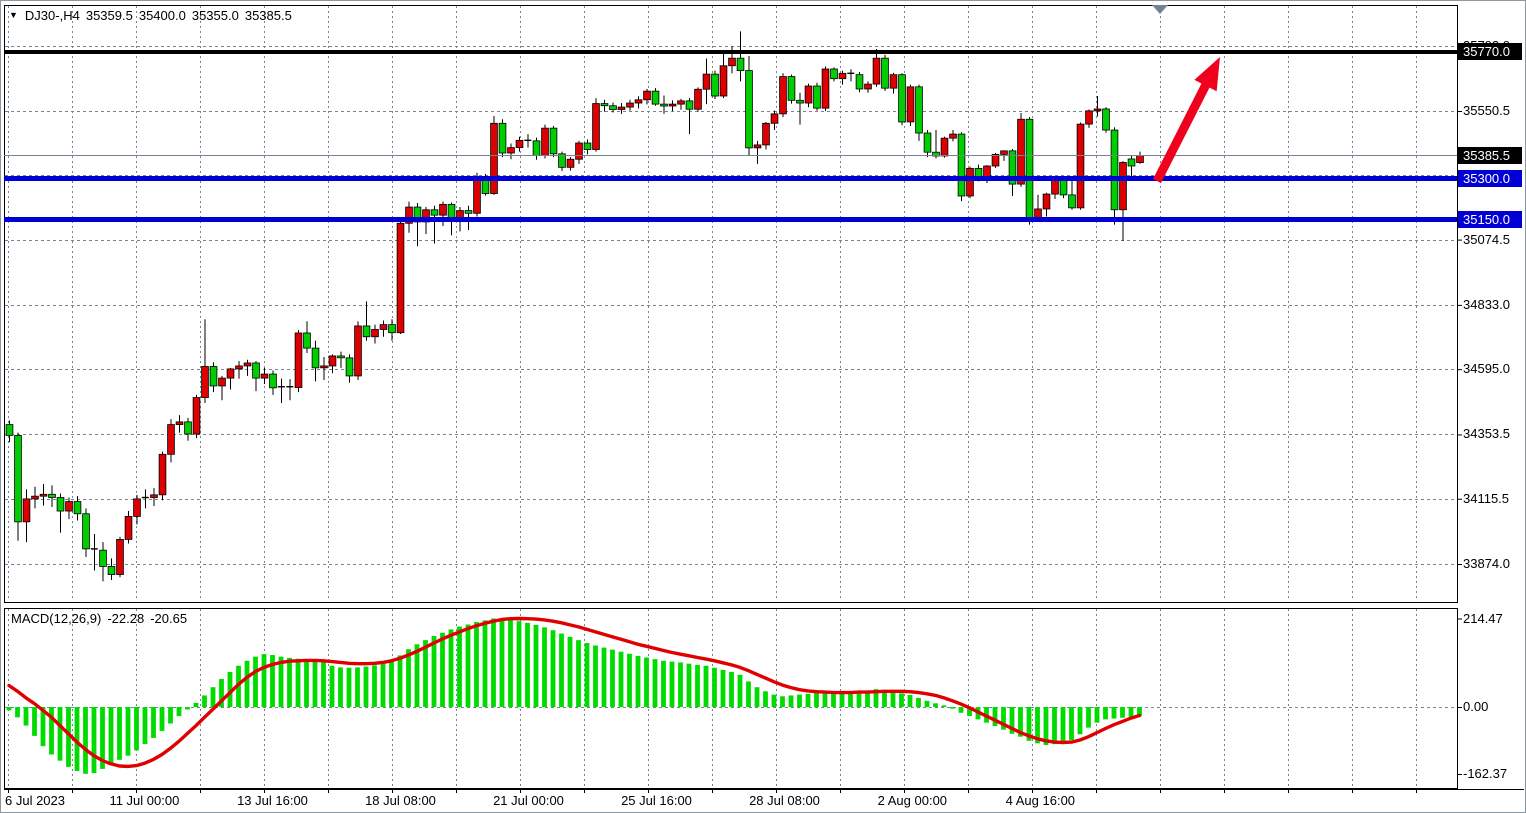 The width and height of the screenshot is (1526, 813). I want to click on support-lower-badge: 35150.0, so click(1490, 219).